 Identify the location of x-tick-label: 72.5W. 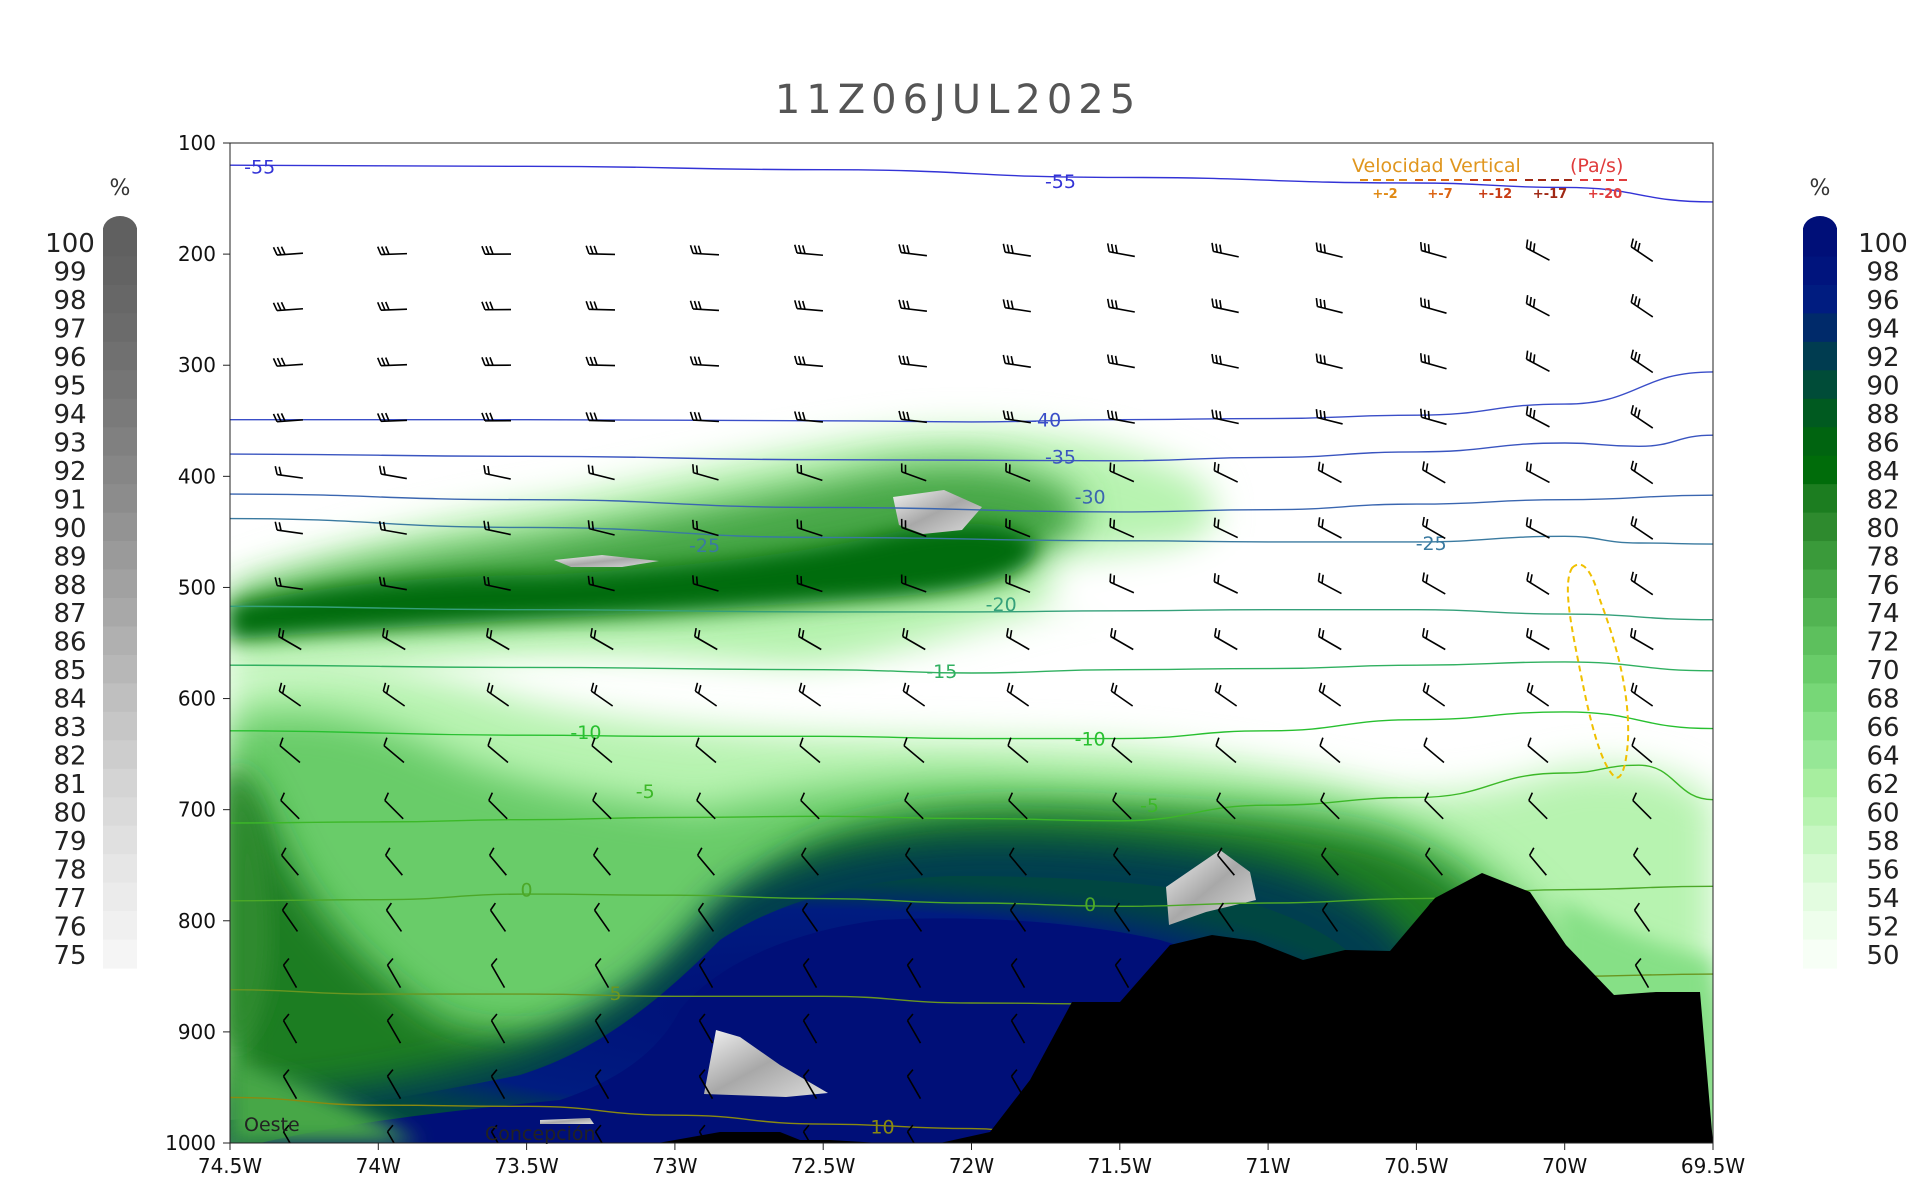
(823, 1166).